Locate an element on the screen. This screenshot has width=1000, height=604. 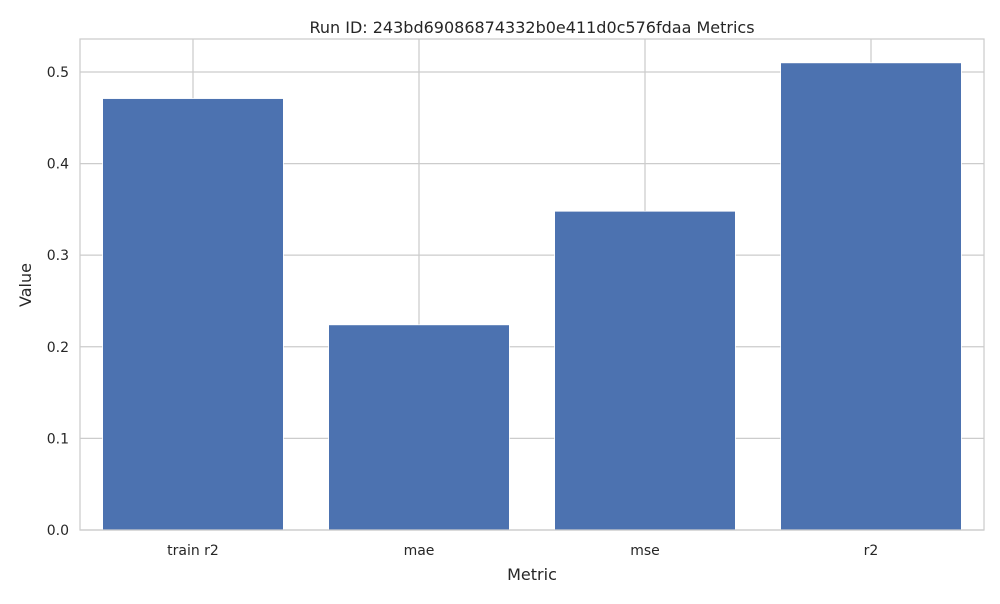
bar-mae is located at coordinates (419, 427).